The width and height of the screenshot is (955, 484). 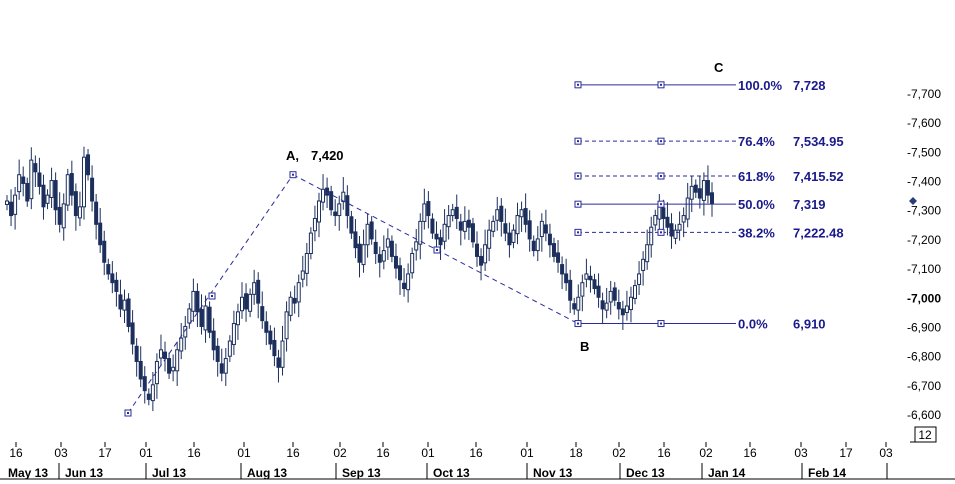 What do you see at coordinates (293, 174) in the screenshot?
I see `anchor-handle-a-dot` at bounding box center [293, 174].